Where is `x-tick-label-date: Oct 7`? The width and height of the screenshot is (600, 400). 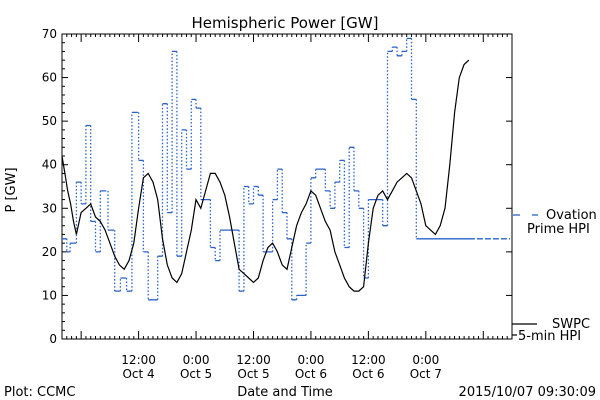 x-tick-label-date: Oct 7 is located at coordinates (426, 374).